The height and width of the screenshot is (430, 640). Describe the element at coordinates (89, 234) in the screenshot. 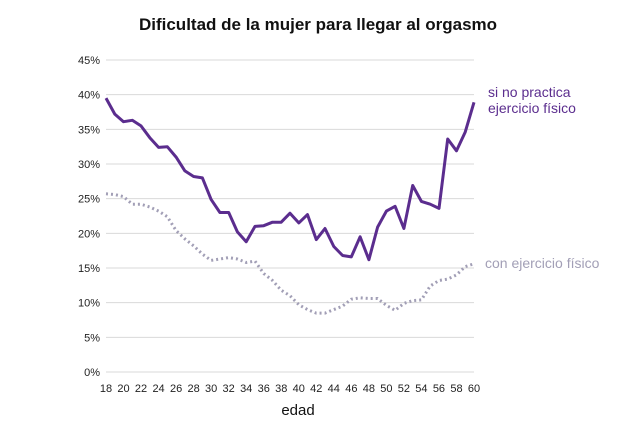

I see `y-tick-label: 20%` at that location.